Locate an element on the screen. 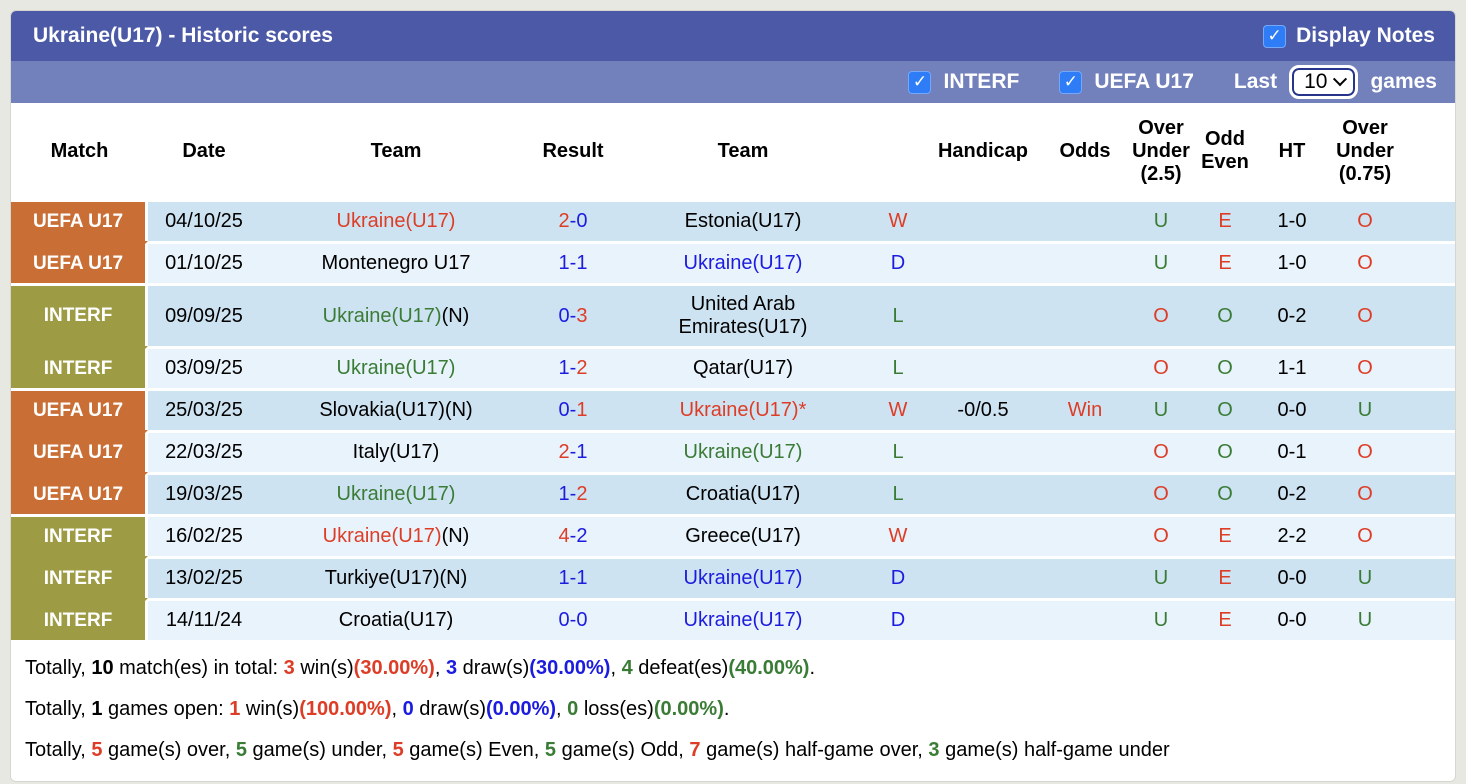  home-team-name: Slovakia(U17)(N) is located at coordinates (396, 410).